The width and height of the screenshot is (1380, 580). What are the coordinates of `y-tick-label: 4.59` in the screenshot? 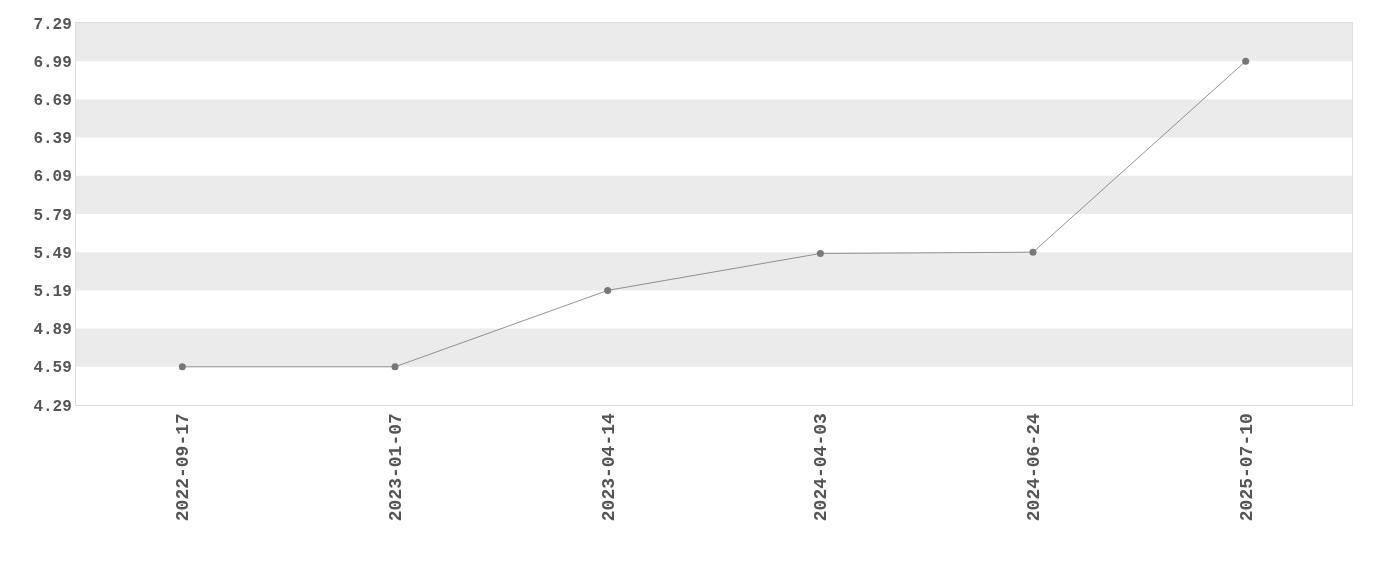 It's located at (52, 368).